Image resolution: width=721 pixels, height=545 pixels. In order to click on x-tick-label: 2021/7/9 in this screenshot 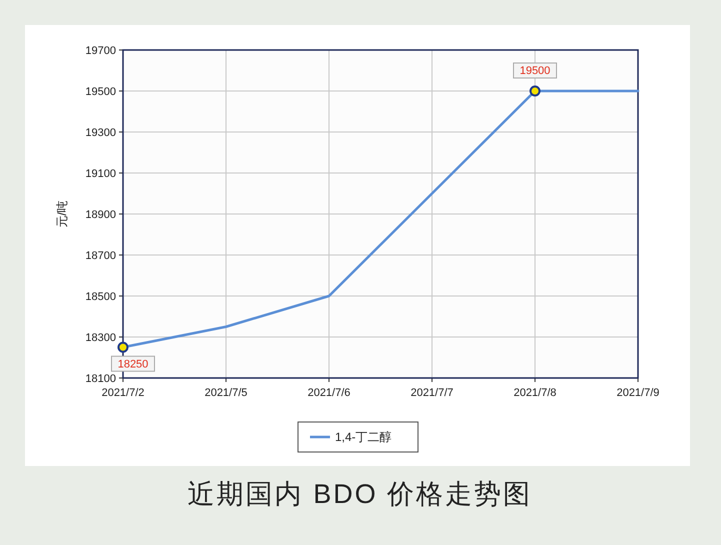, I will do `click(638, 393)`.